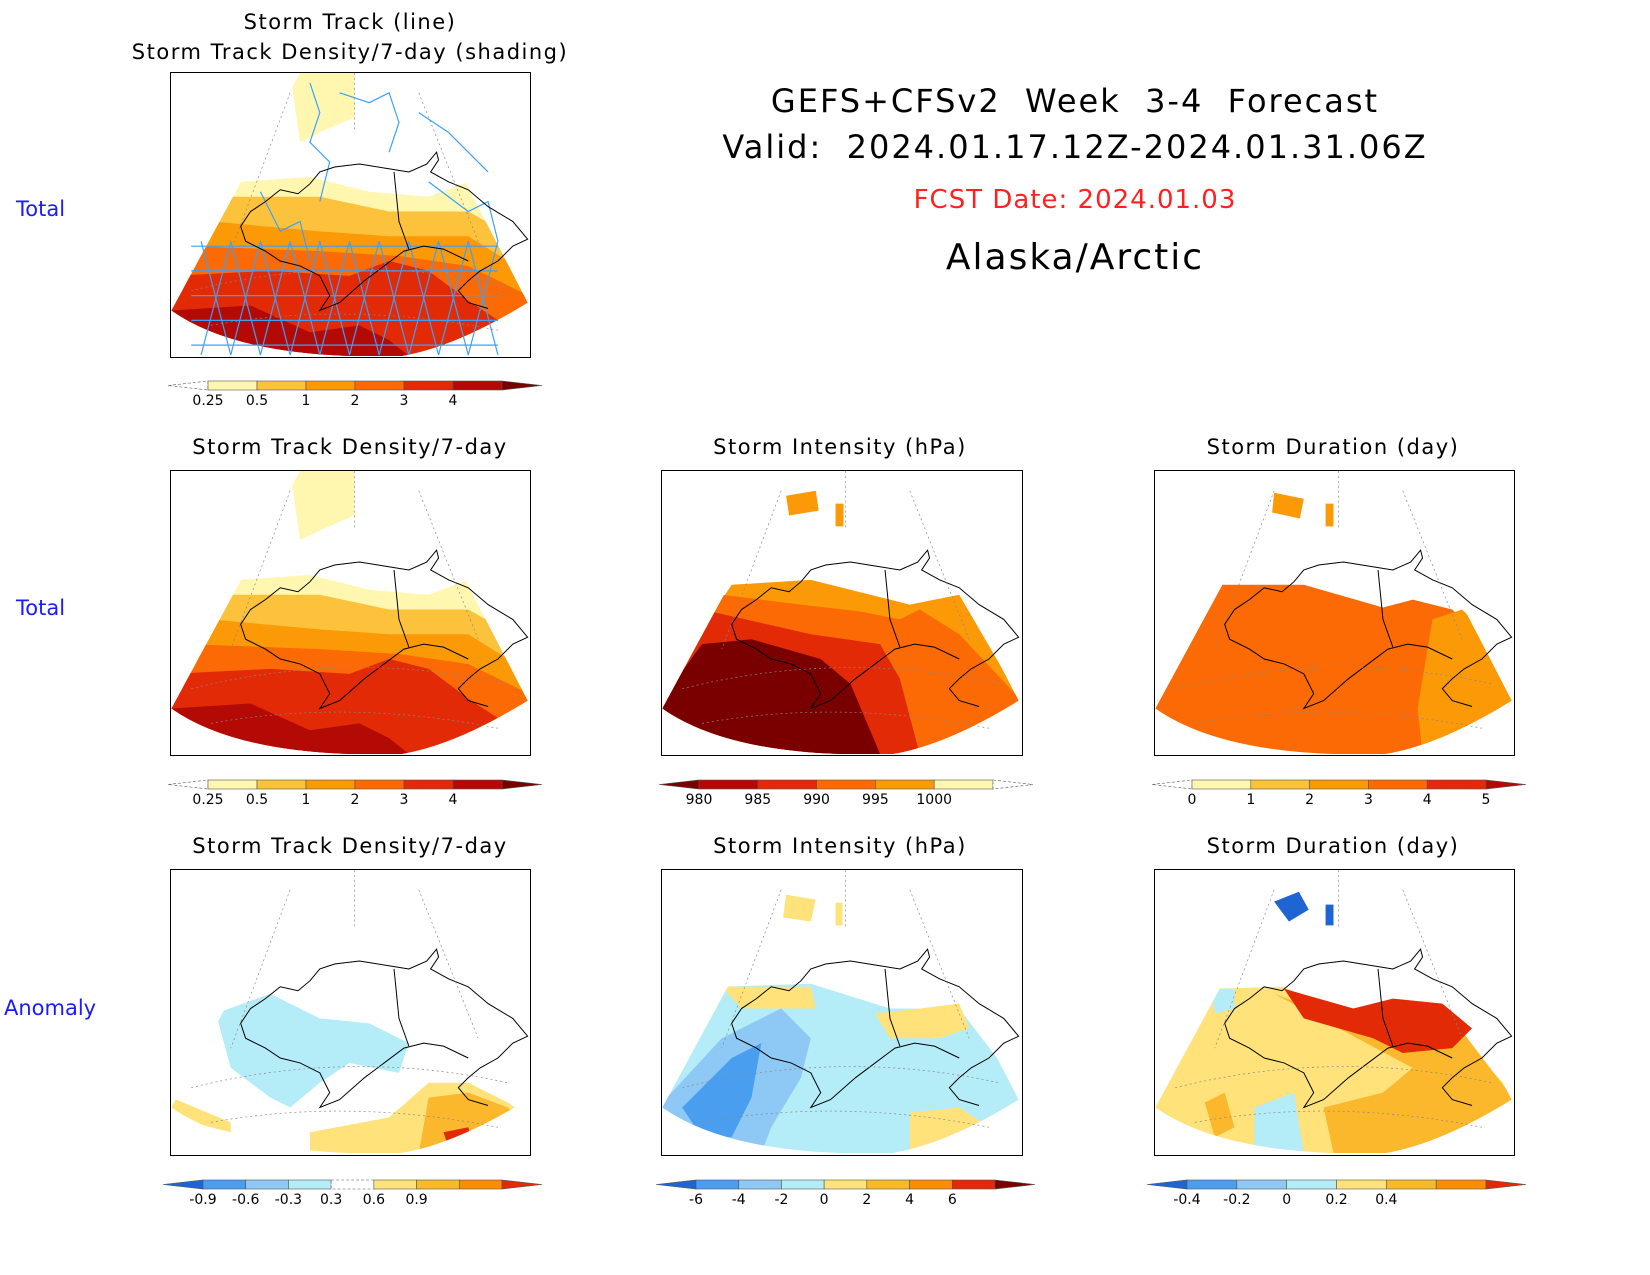 The image size is (1650, 1275). I want to click on colorbar-tick-label: -2, so click(781, 1200).